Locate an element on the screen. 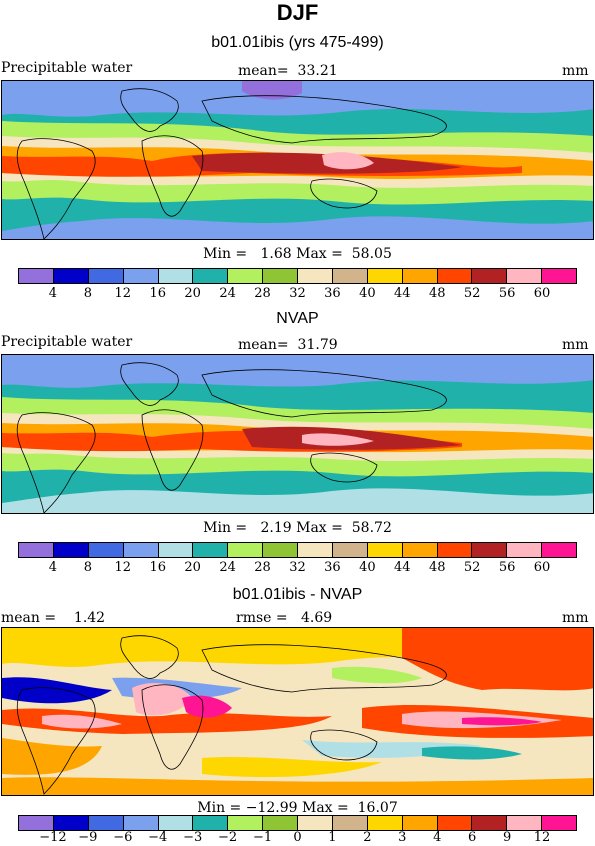  colorbar-tick-label: 1 is located at coordinates (332, 837).